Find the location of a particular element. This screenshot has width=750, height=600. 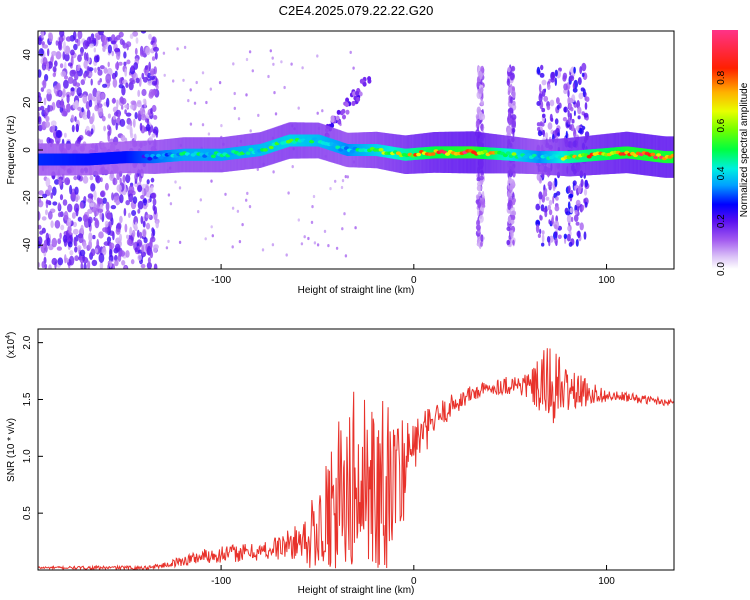

heatmap-y-tick-label: 40 is located at coordinates (27, 55).